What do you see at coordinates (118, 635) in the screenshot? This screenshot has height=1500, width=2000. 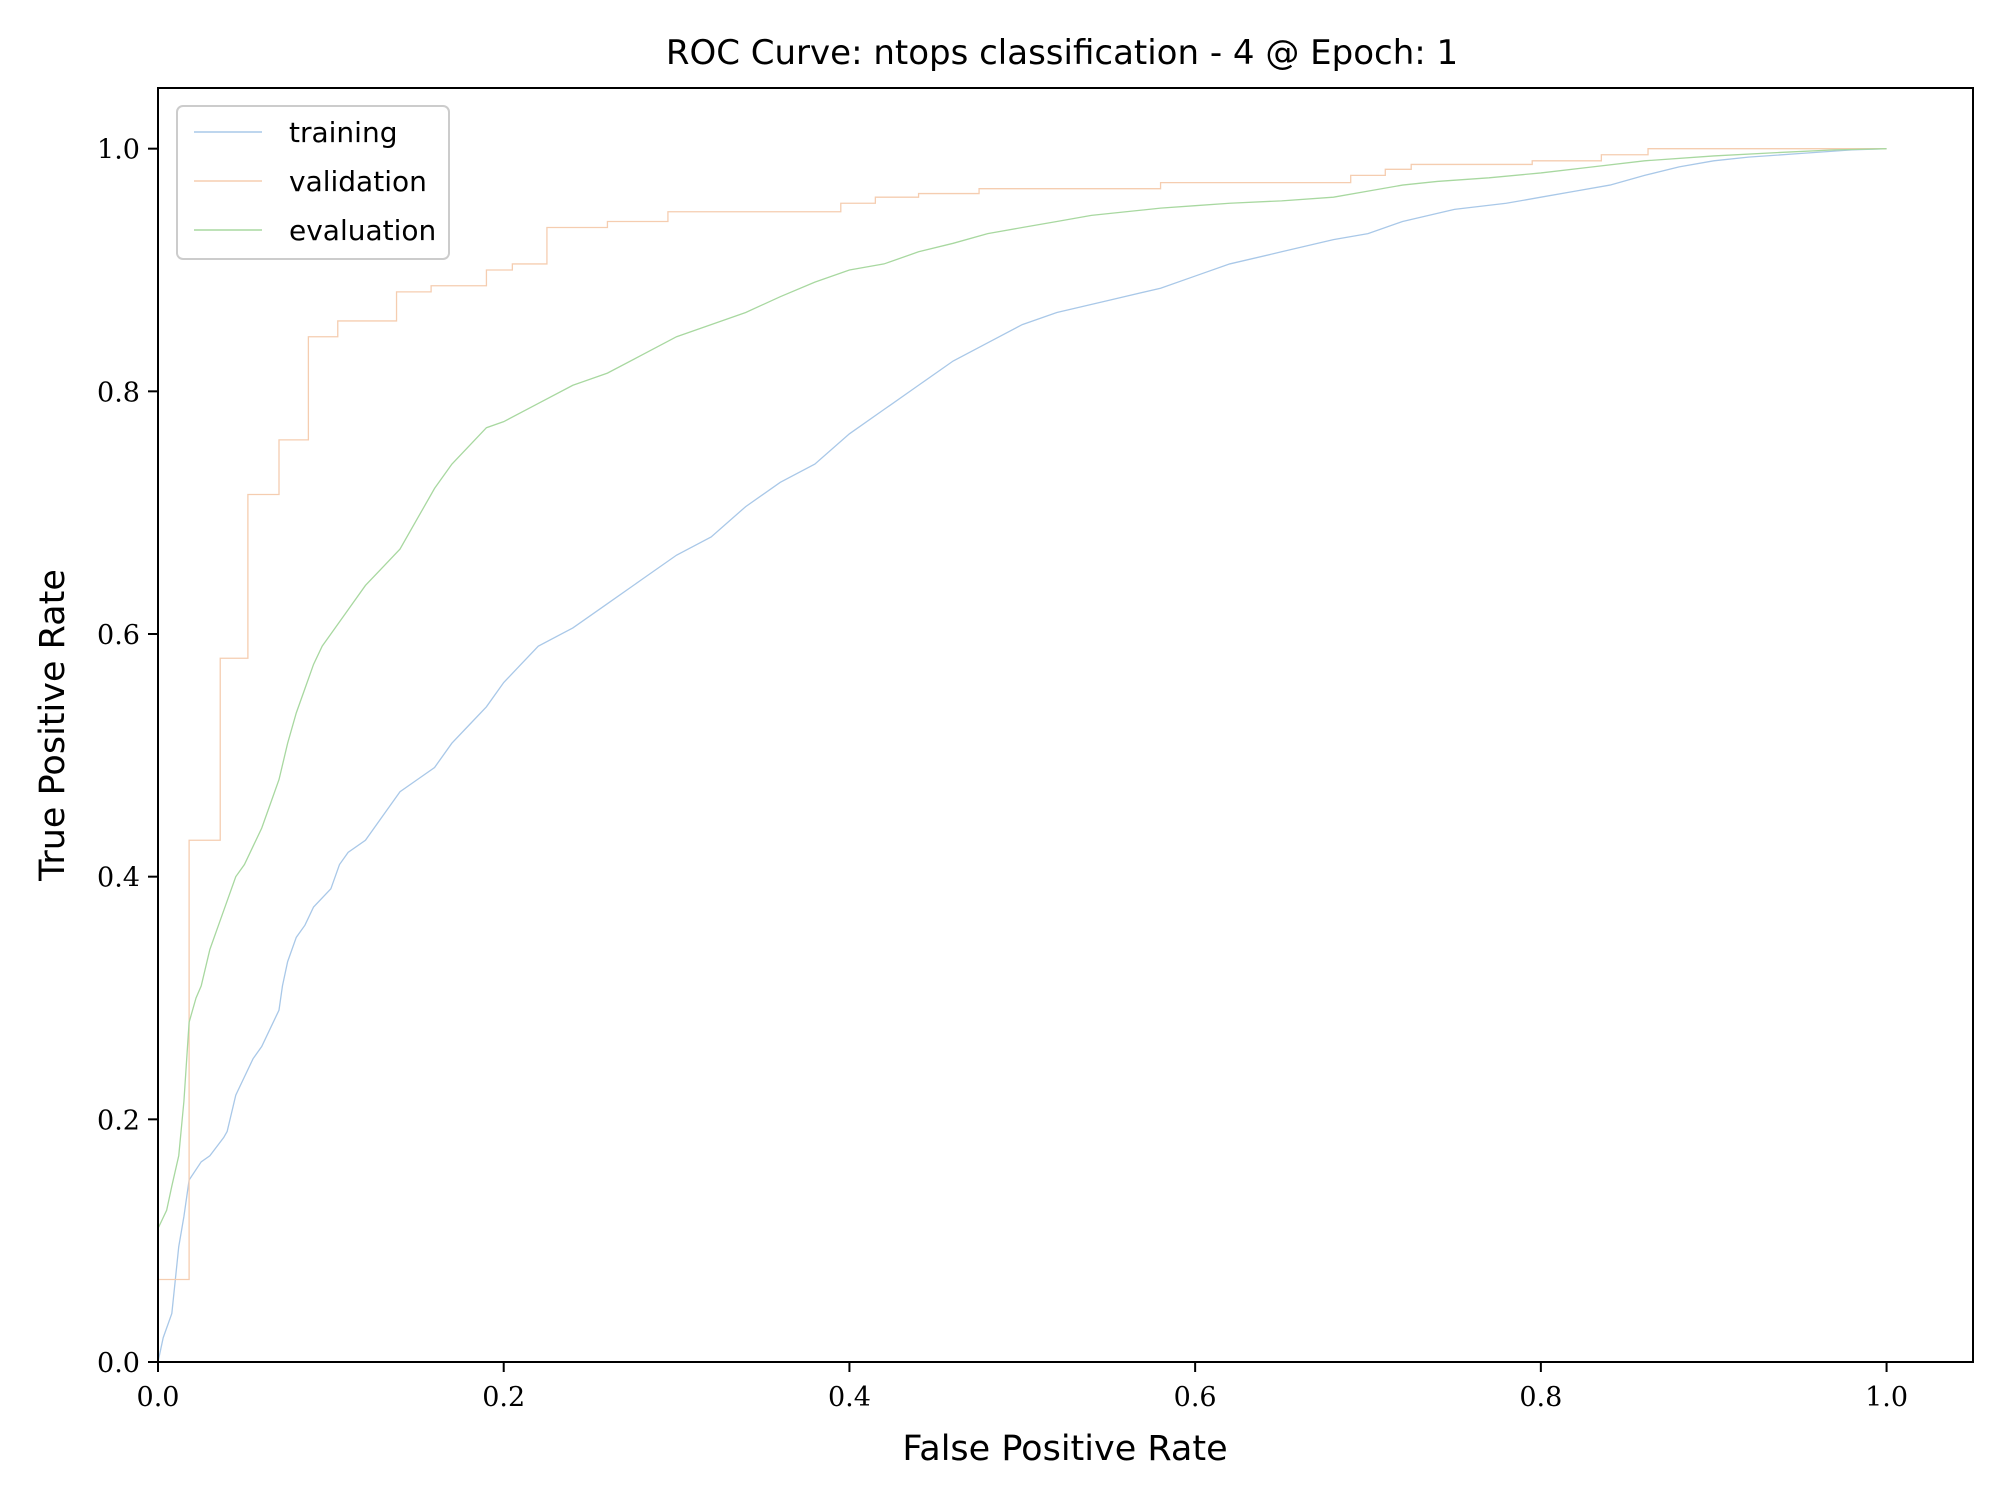 I see `y-tick-label: 0.6` at bounding box center [118, 635].